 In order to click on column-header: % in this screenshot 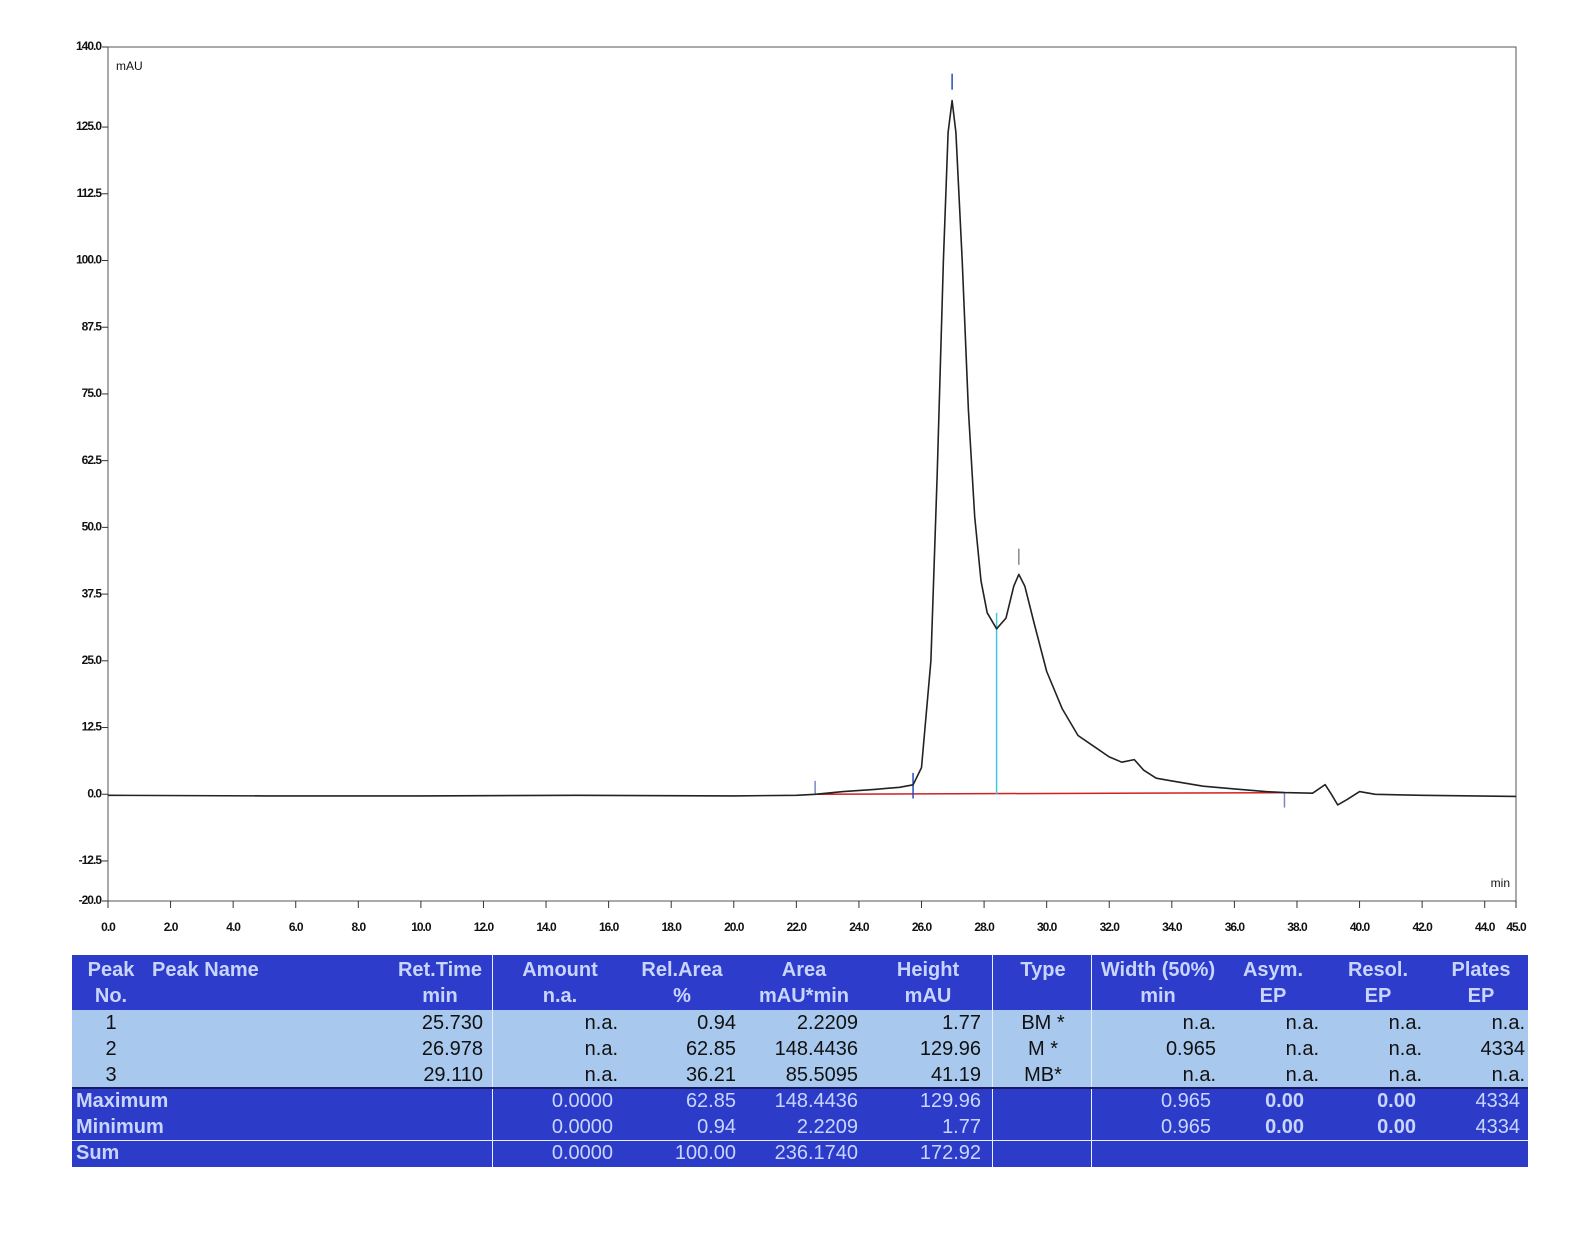, I will do `click(682, 996)`.